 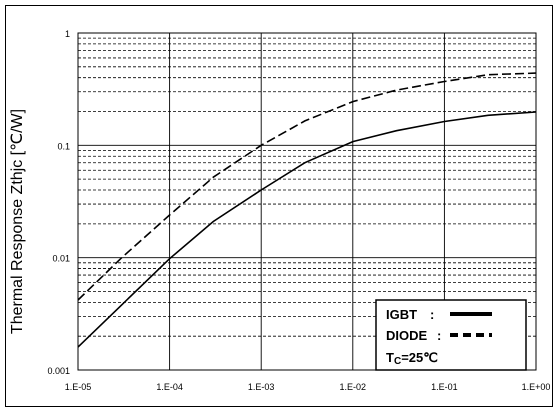 What do you see at coordinates (169, 387) in the screenshot?
I see `x-tick-label: 1.E-04` at bounding box center [169, 387].